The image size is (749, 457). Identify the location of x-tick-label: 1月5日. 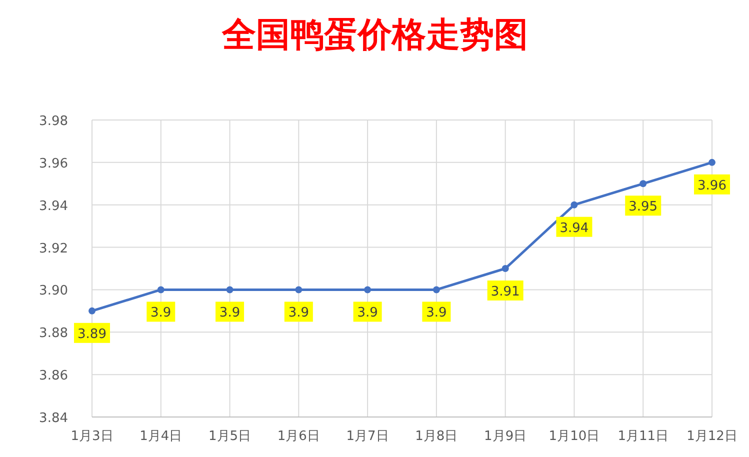
(230, 436).